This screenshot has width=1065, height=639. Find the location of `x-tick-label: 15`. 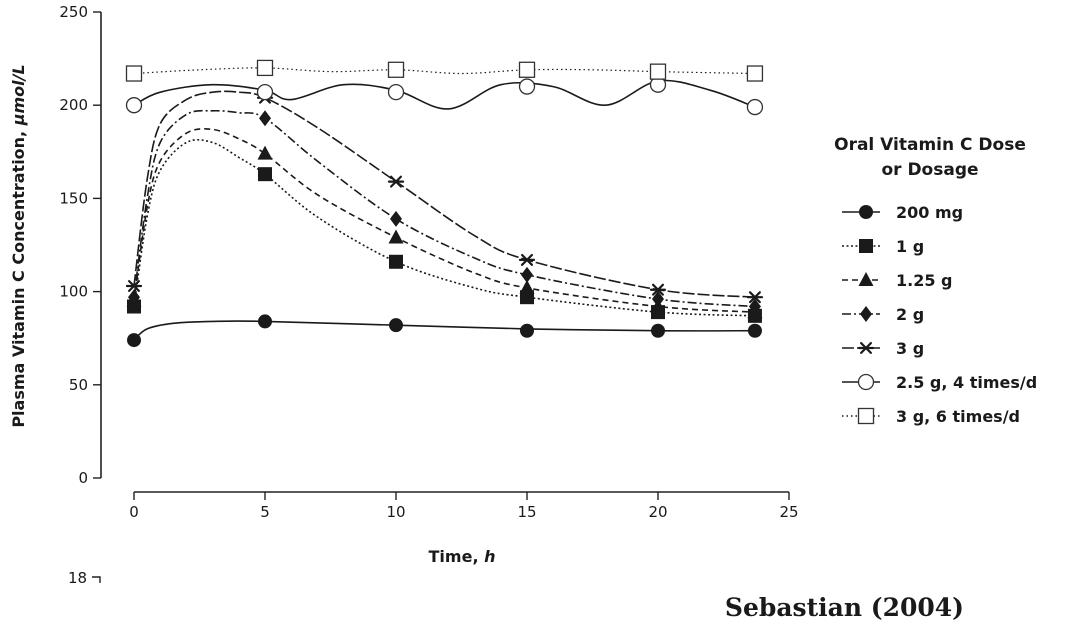

x-tick-label: 15 is located at coordinates (526, 512).